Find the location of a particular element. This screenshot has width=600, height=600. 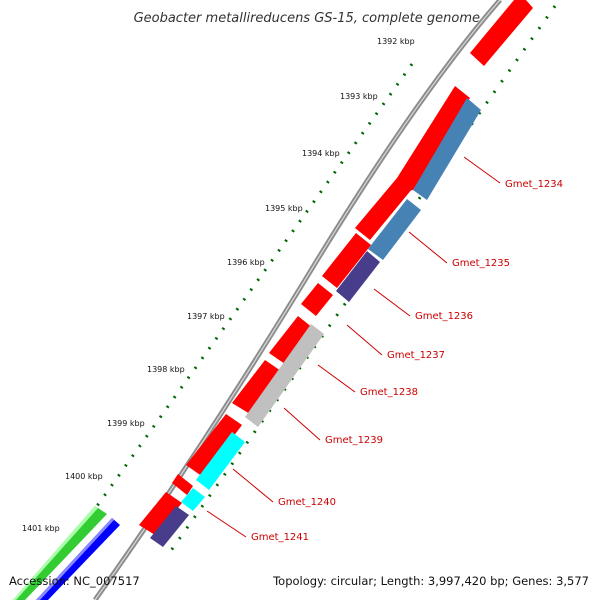

tick-label: 1401 kbp is located at coordinates (41, 528).